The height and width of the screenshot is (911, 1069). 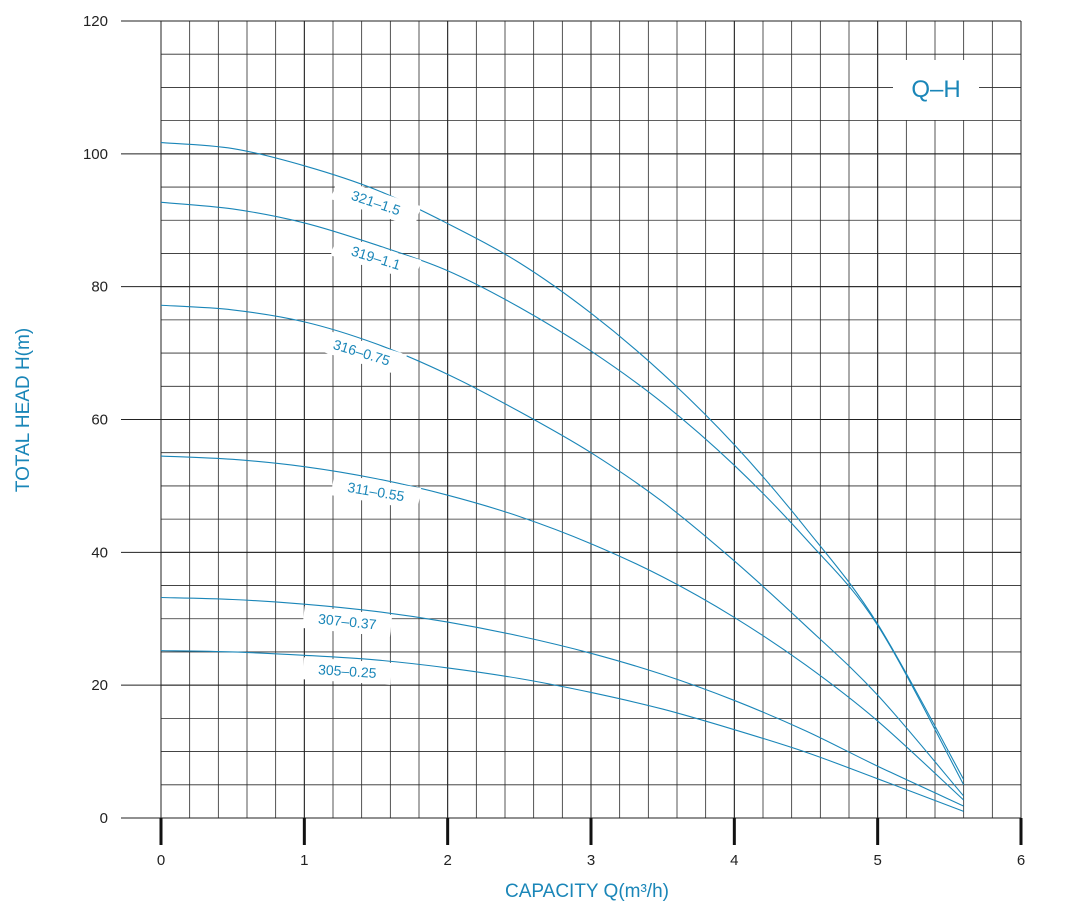 I want to click on qh-badge: Q–H, so click(x=936, y=90).